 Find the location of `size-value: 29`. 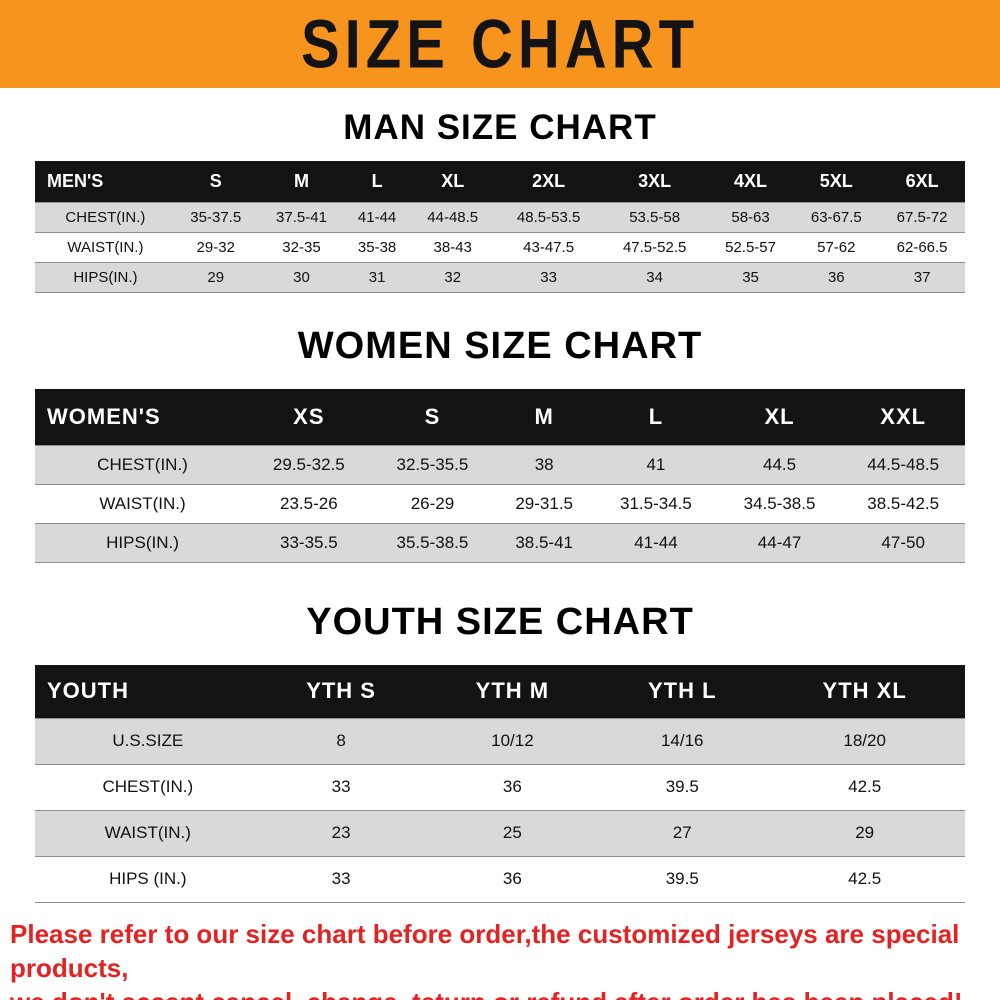

size-value: 29 is located at coordinates (864, 832).